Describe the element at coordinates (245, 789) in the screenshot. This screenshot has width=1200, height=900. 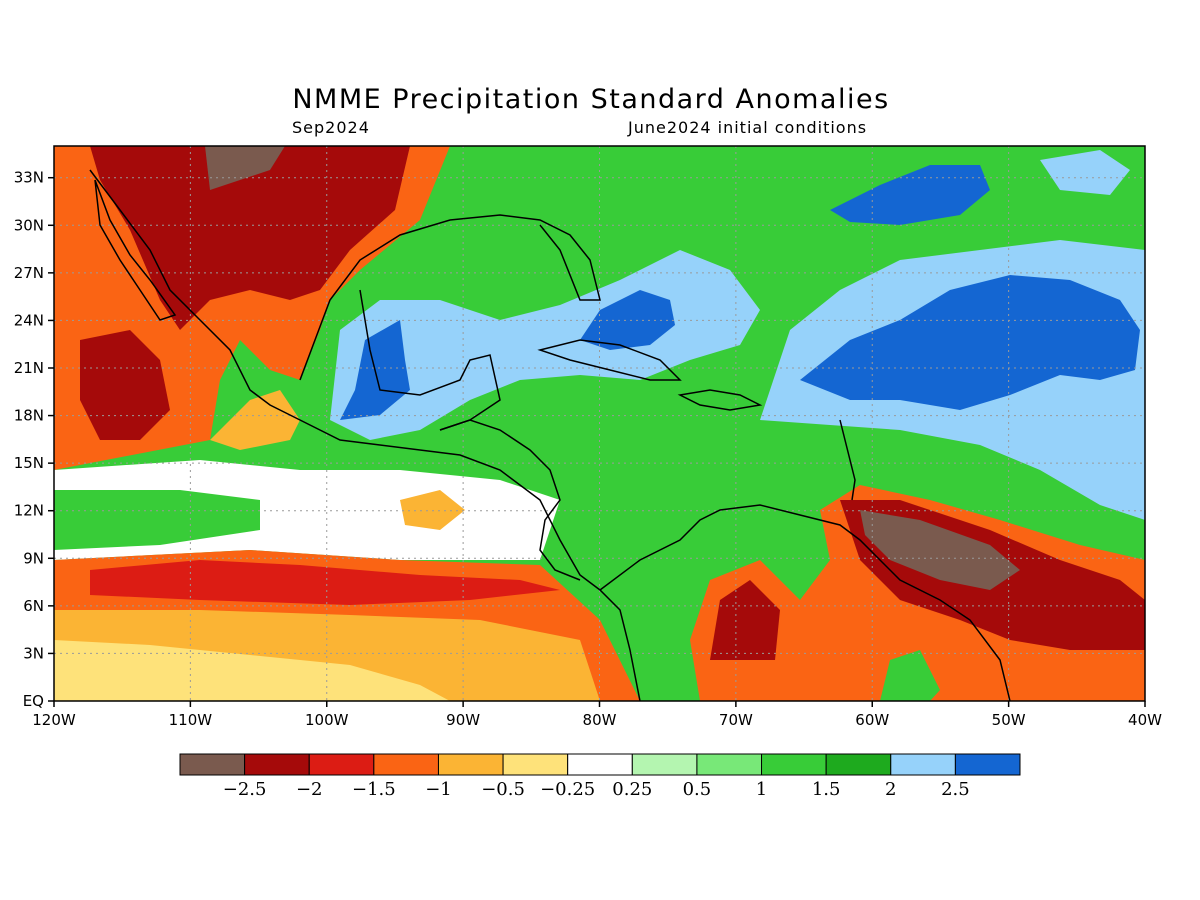
I see `colorbar-label-0: −2.5` at that location.